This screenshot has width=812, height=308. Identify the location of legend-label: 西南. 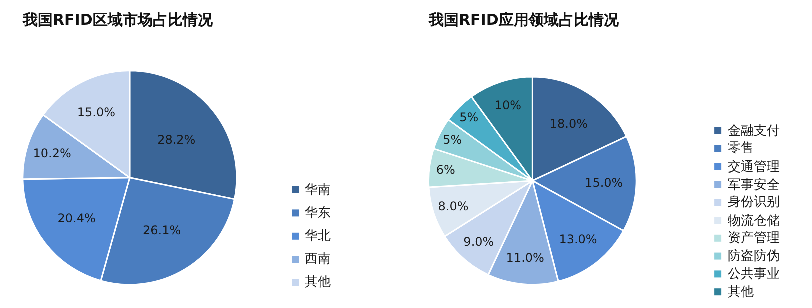
(318, 259).